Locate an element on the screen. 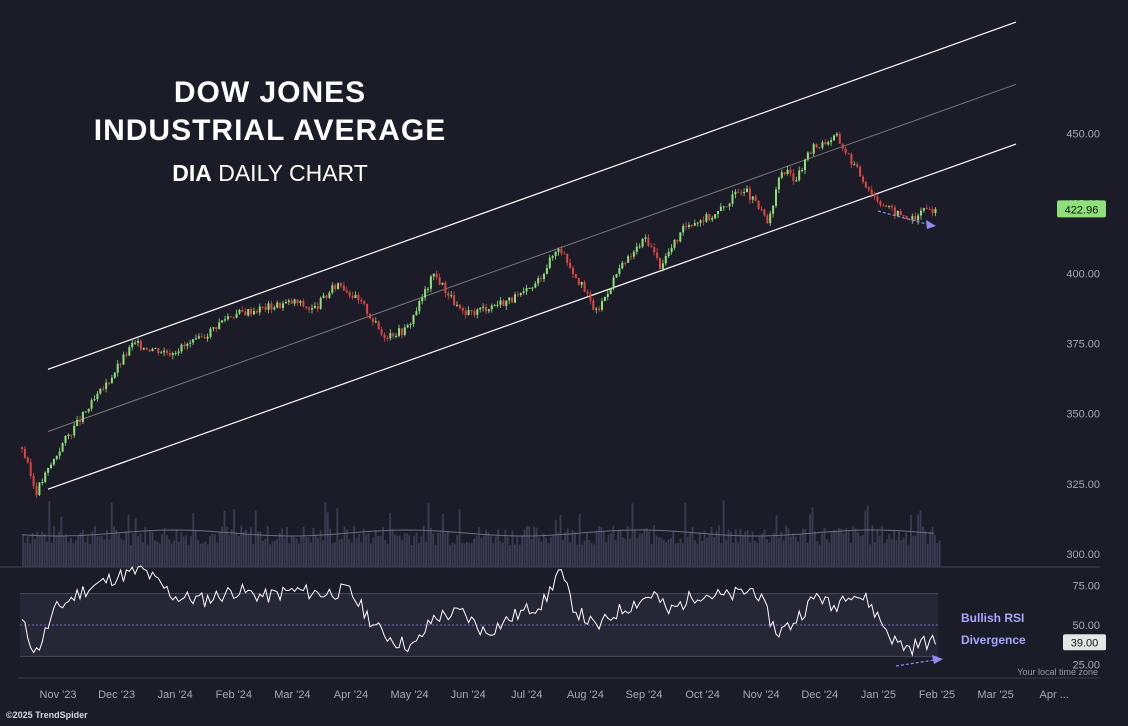 The image size is (1128, 726). timezone-note: Your local time zone is located at coordinates (1057, 672).